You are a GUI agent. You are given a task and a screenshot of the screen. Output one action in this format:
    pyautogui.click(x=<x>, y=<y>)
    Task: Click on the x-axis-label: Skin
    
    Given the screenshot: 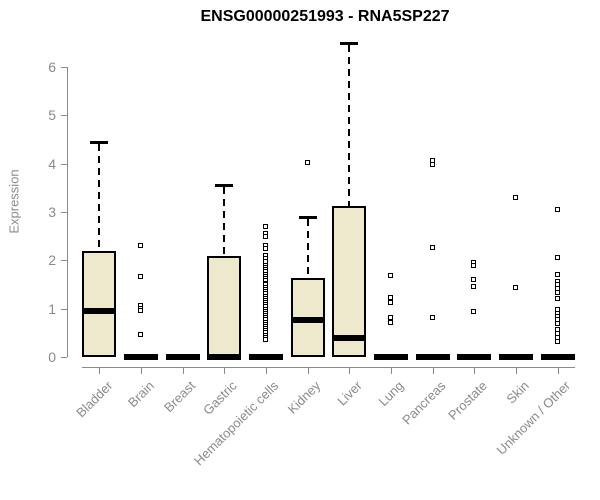 What is the action you would take?
    pyautogui.click(x=517, y=392)
    